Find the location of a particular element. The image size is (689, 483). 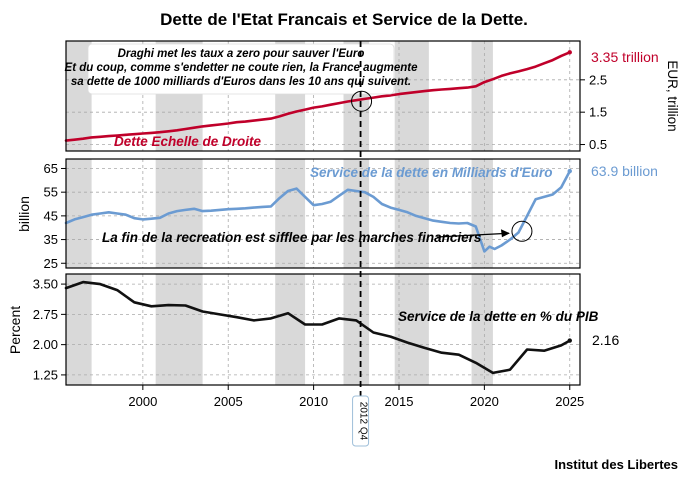

last-value-label: 63.9 billion is located at coordinates (624, 171).